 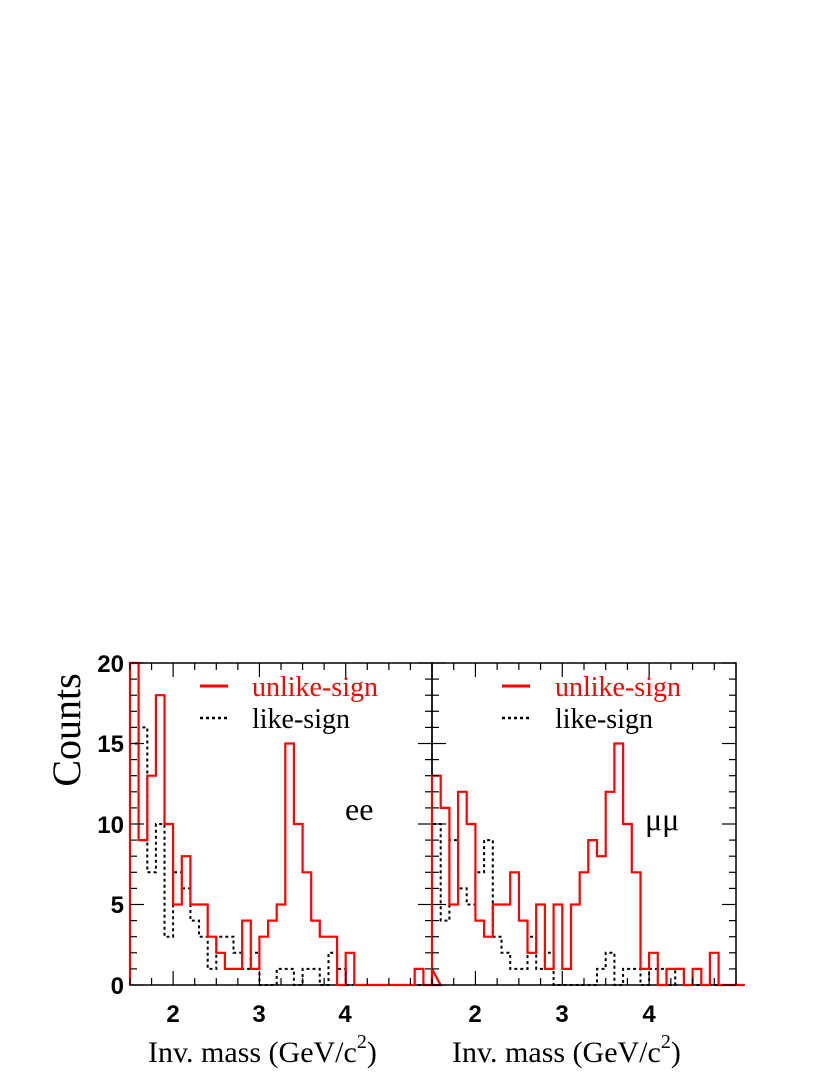 What do you see at coordinates (662, 819) in the screenshot?
I see `panel-label: μμ` at bounding box center [662, 819].